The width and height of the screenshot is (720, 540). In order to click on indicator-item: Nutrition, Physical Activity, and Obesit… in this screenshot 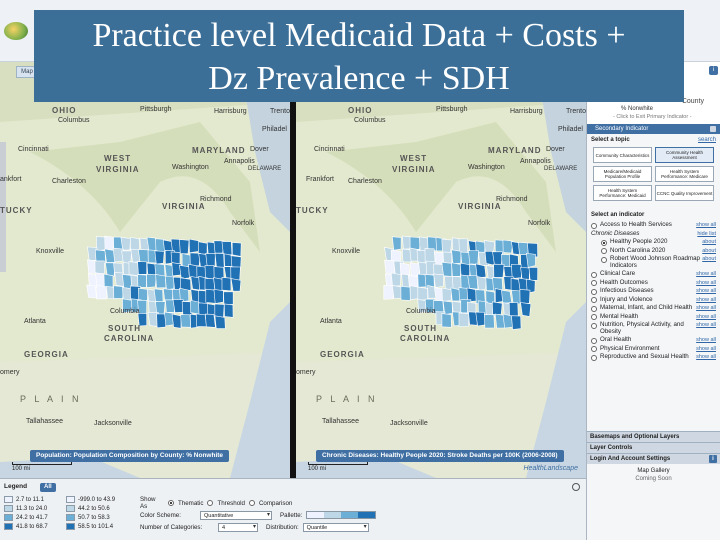, I will do `click(653, 328)`.